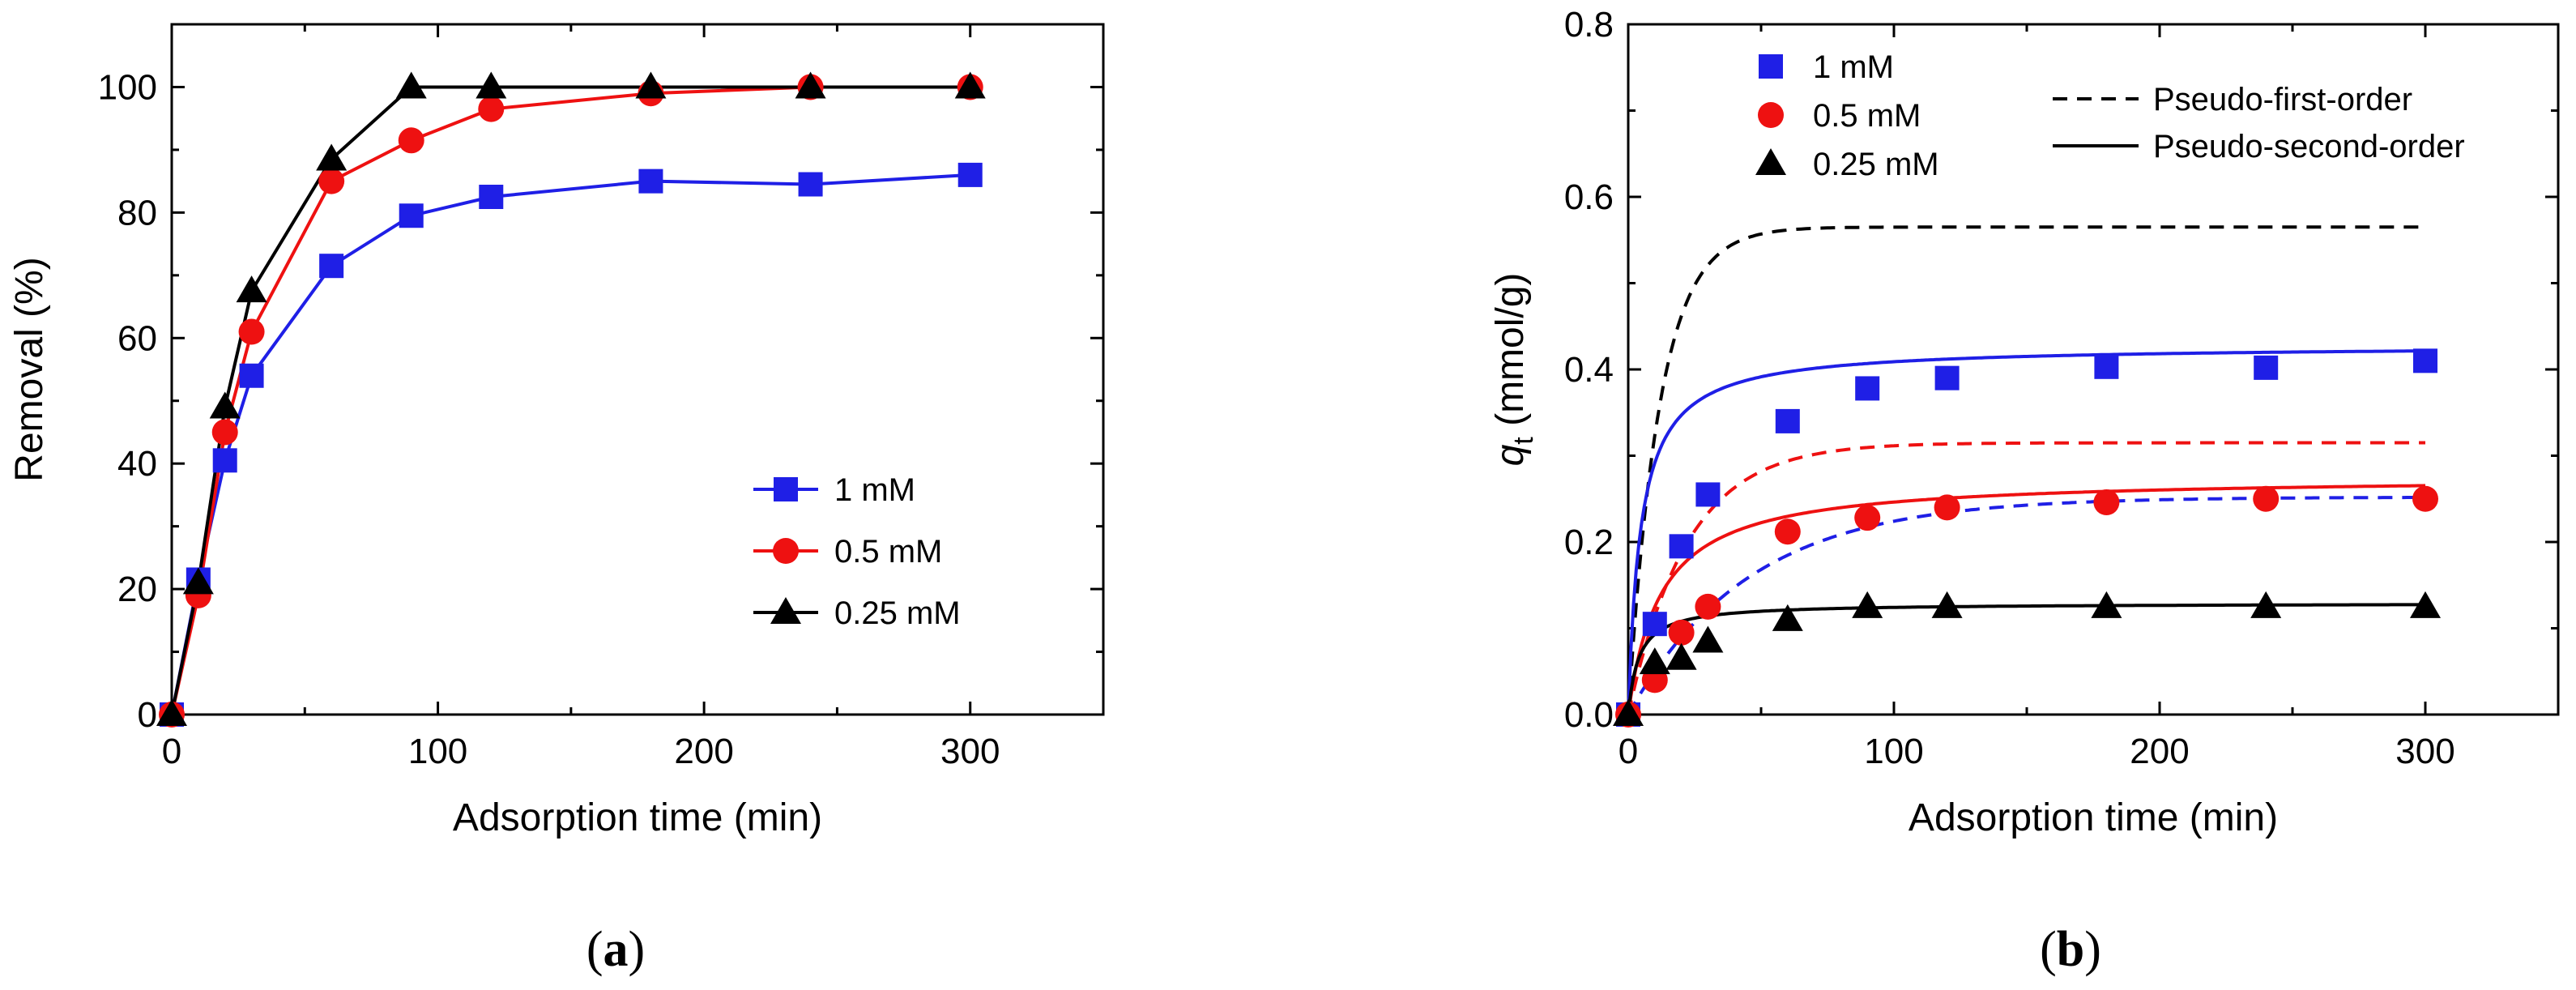  I want to click on panel-a-x-axis-title: Adsorption time (min), so click(638, 817).